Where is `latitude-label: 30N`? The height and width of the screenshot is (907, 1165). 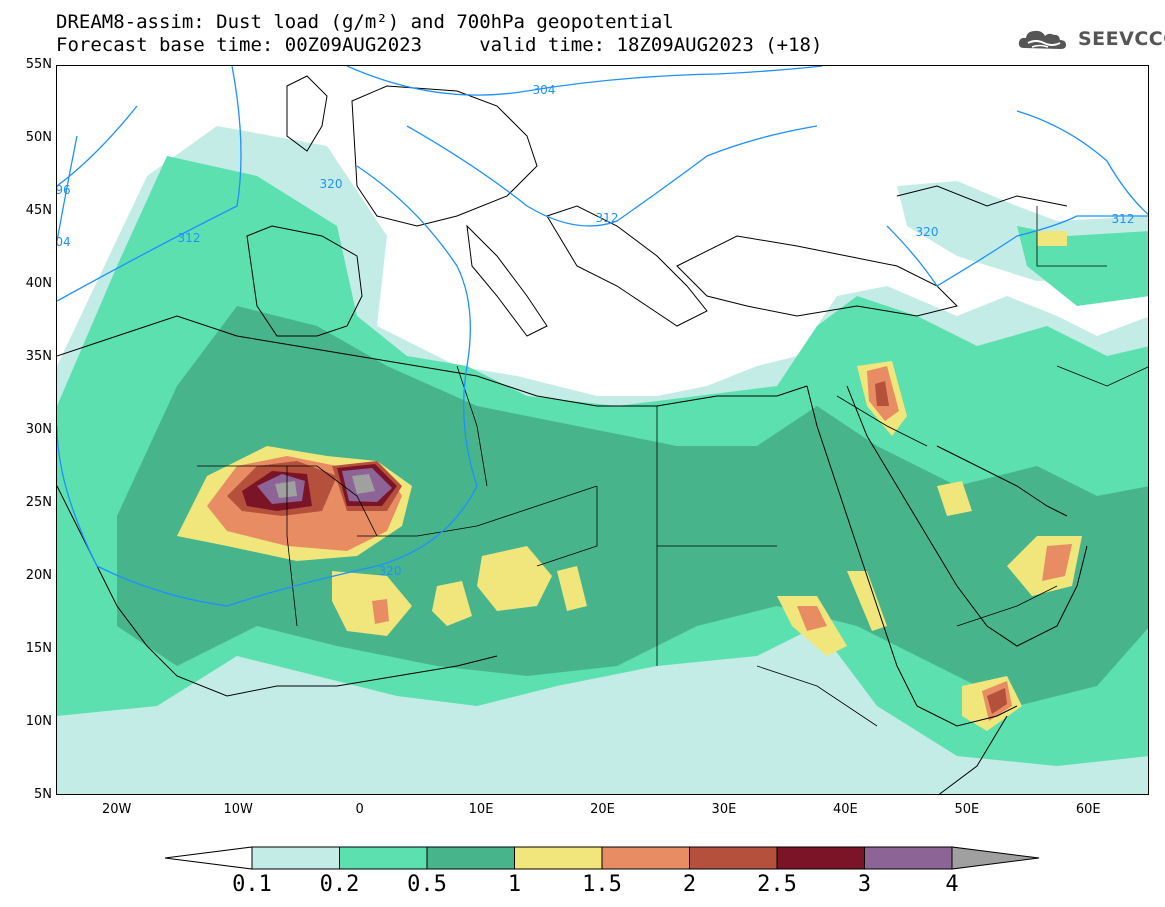
latitude-label: 30N is located at coordinates (38, 429).